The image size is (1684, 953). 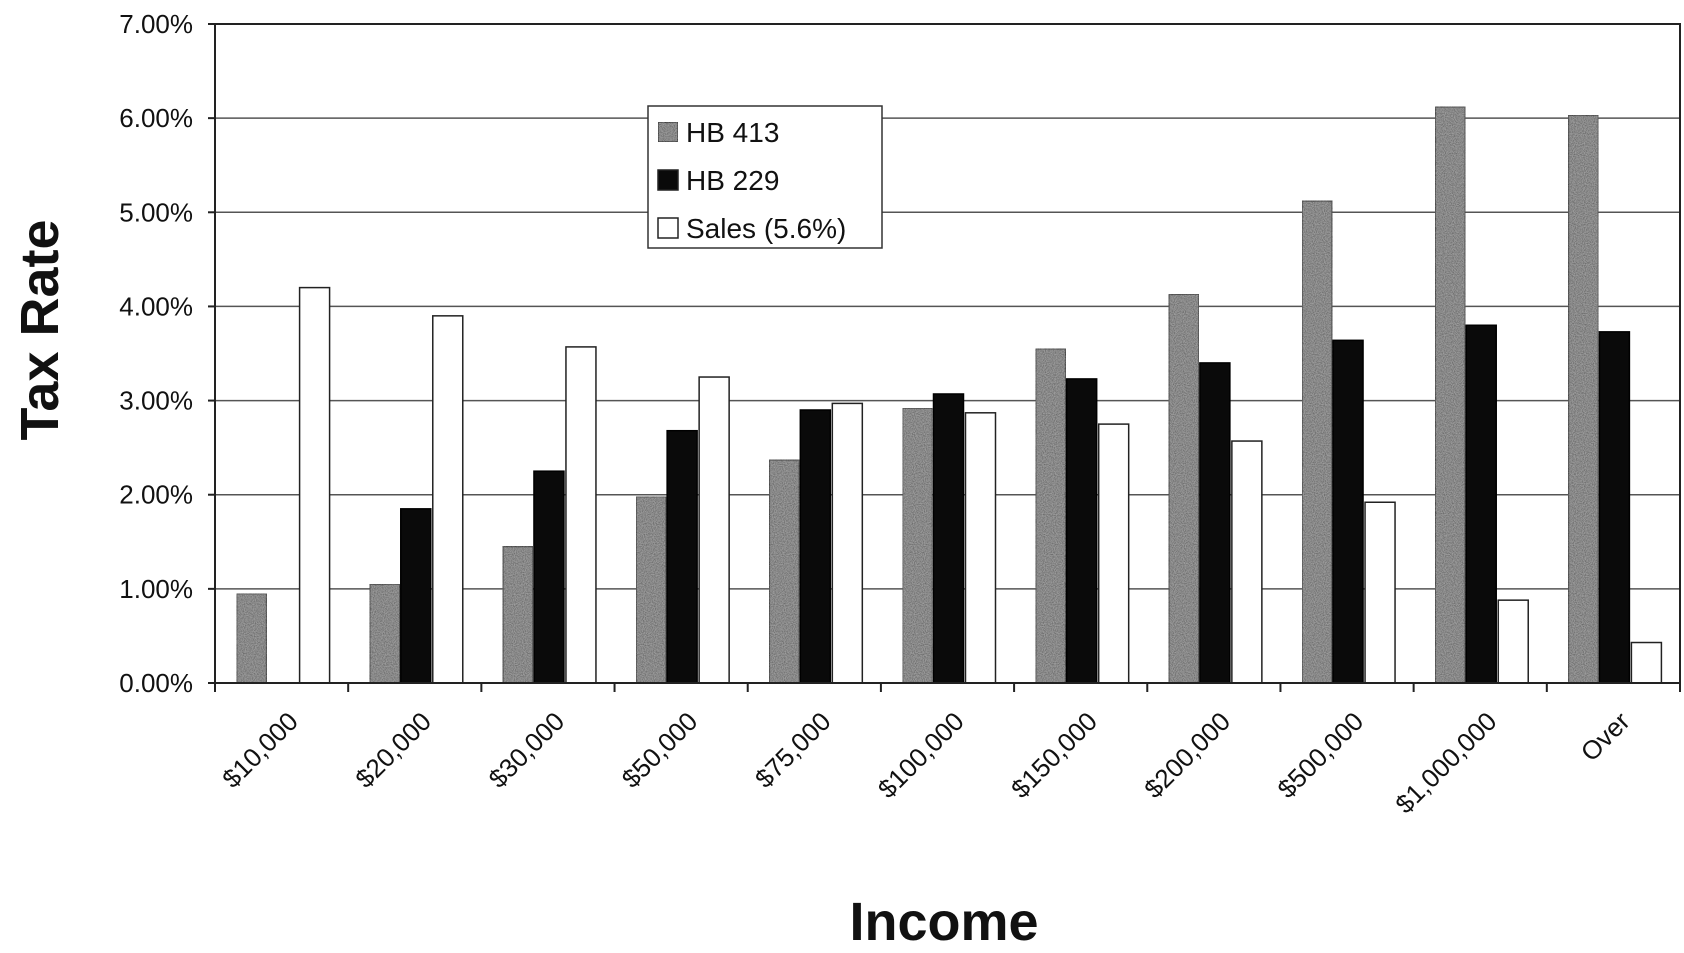 I want to click on x-tick-label: $150,000, so click(x=1054, y=755).